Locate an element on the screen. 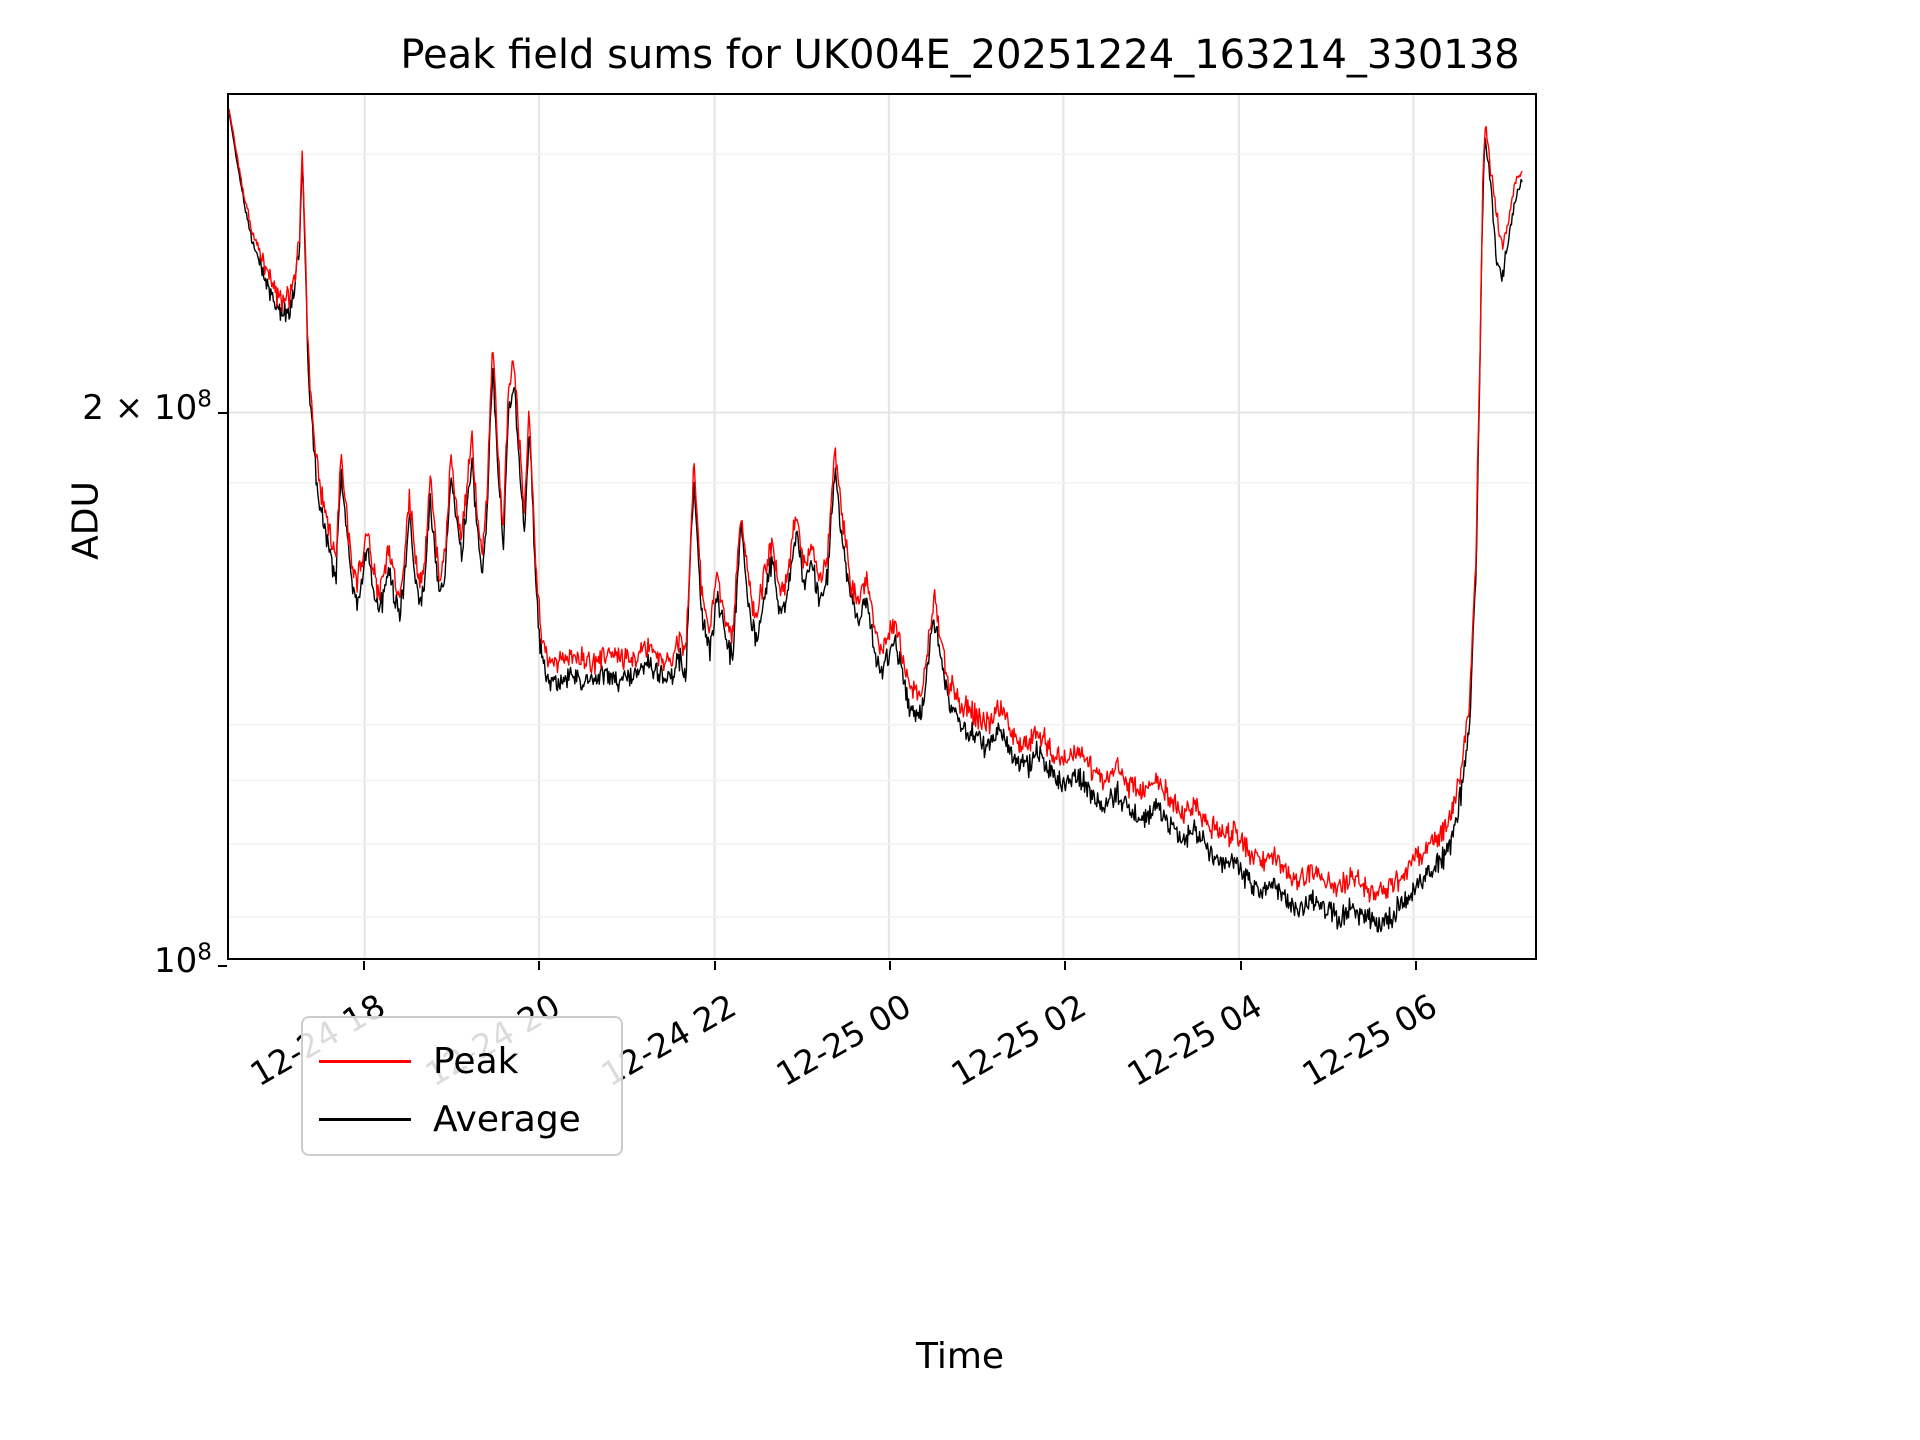 This screenshot has height=1440, width=1920. y-tick-label-2e8: 2 × 108 is located at coordinates (147, 407).